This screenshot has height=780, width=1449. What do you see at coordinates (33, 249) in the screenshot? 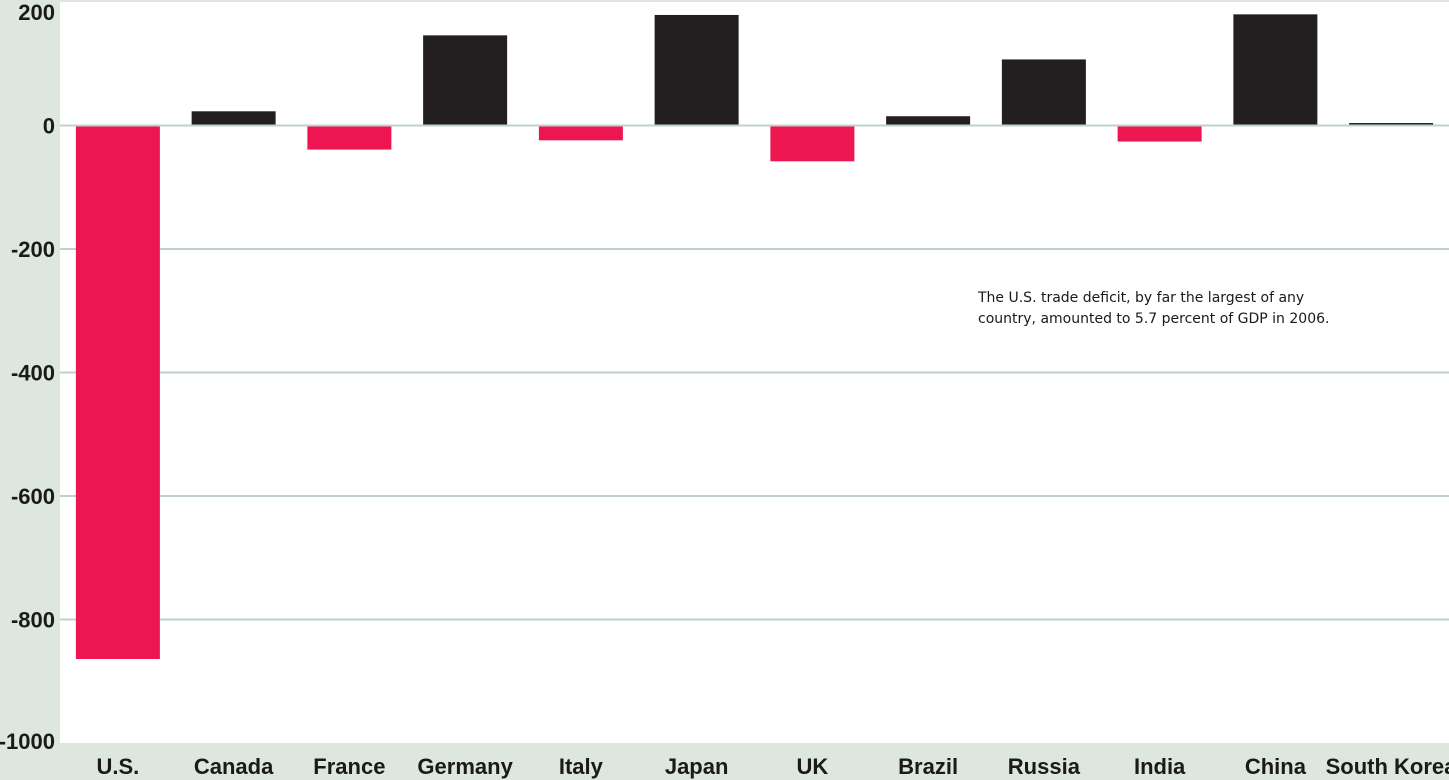
I see `y-tick-label: -200` at bounding box center [33, 249].